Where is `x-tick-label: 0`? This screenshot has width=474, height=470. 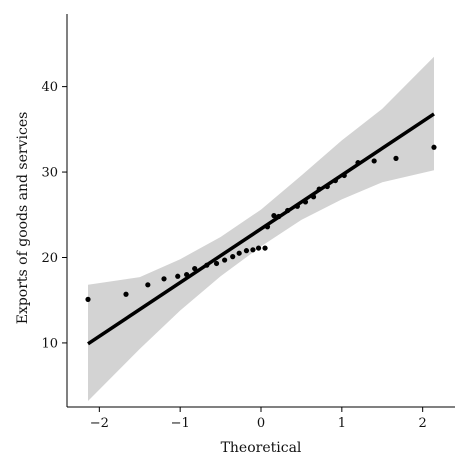
x-tick-label: 0 is located at coordinates (261, 423).